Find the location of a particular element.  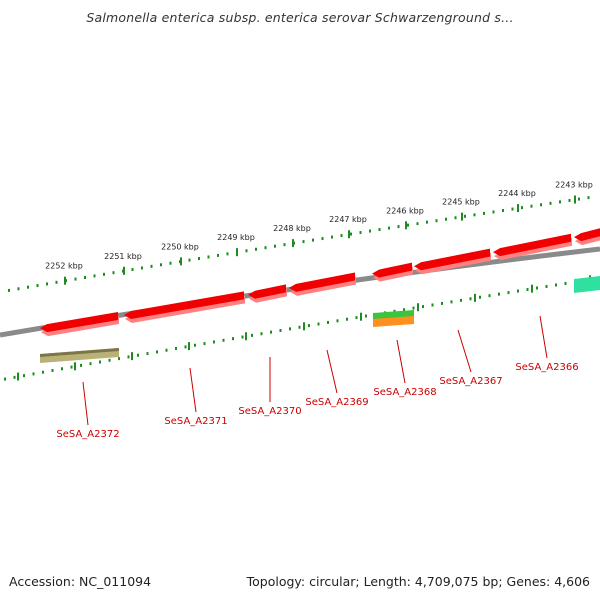

ruler-label: 2249 kbp is located at coordinates (236, 237).